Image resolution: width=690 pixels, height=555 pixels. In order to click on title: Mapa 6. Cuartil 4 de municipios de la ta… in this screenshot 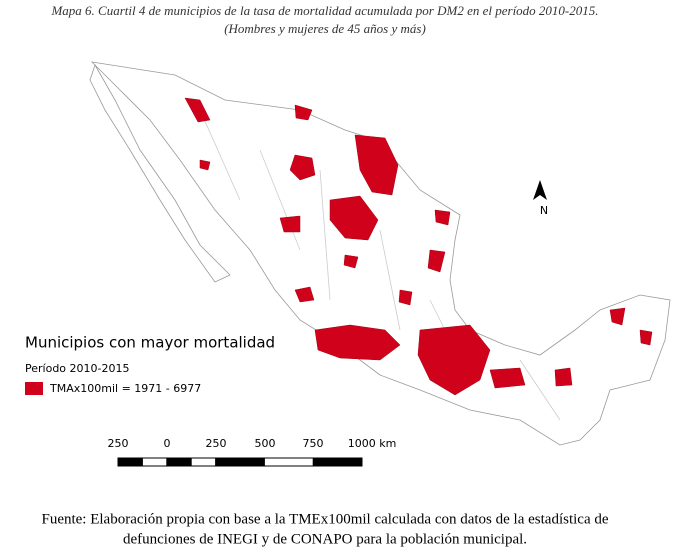, I will do `click(324, 10)`.